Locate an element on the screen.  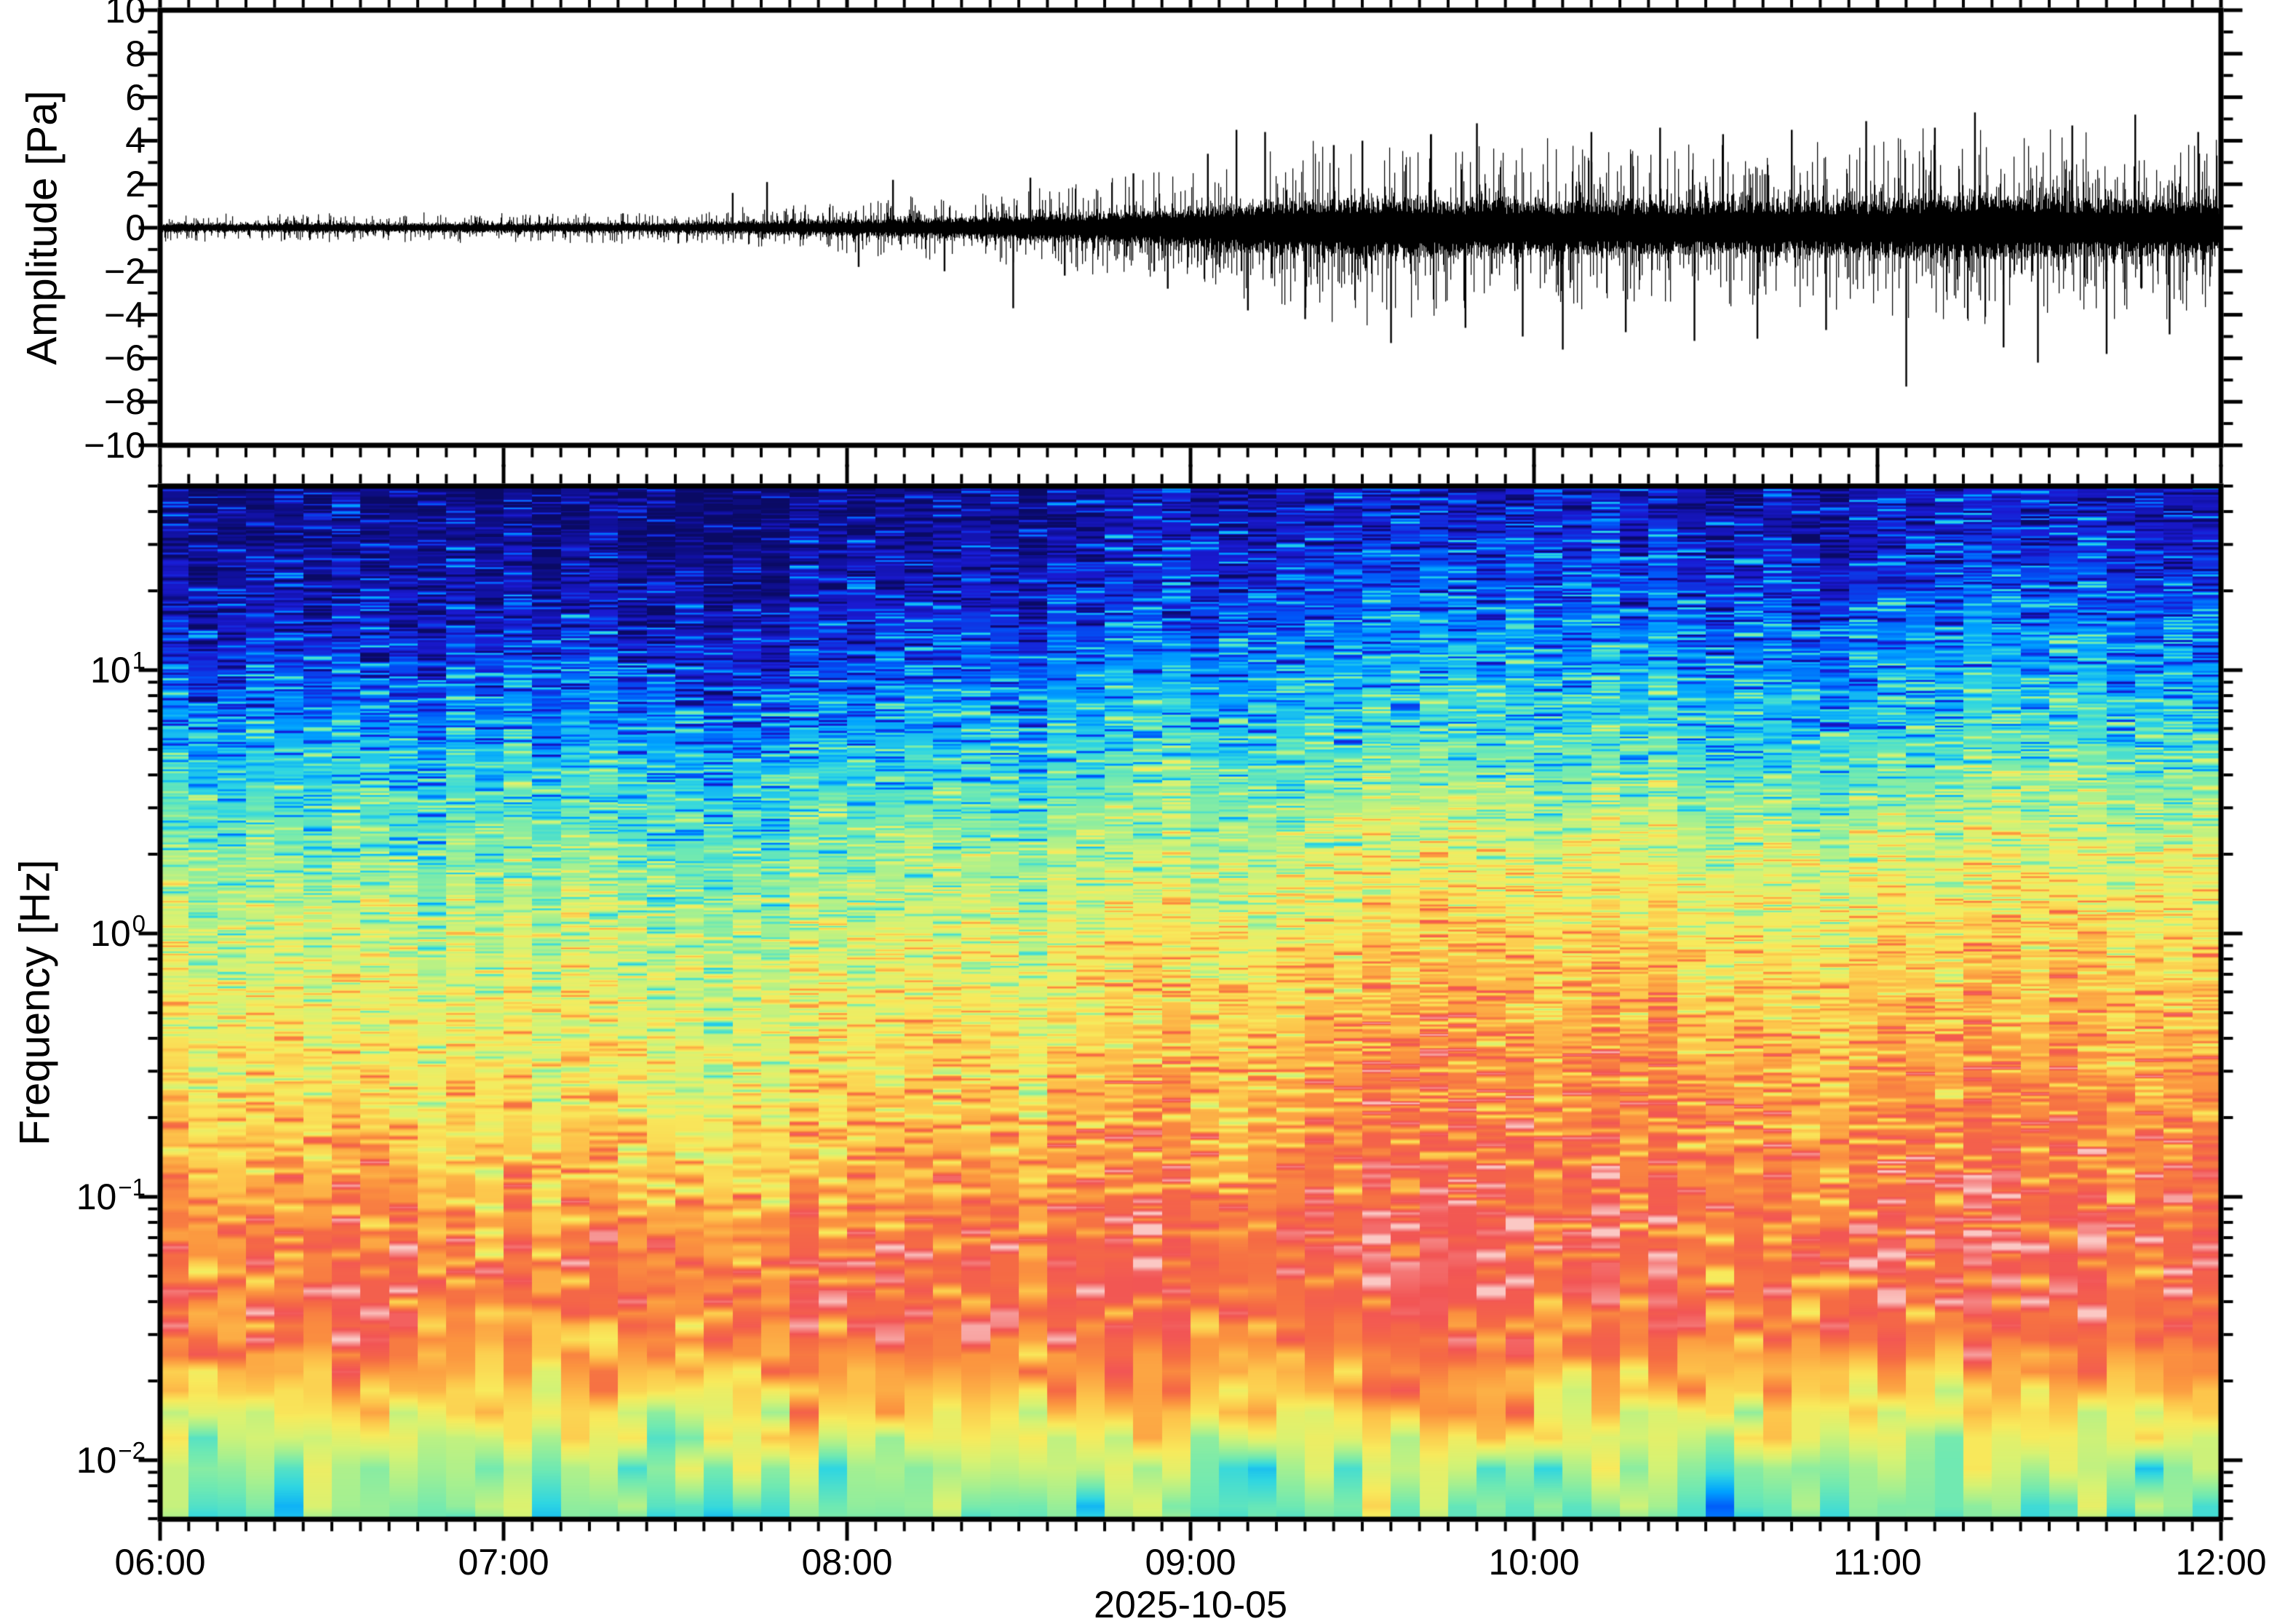
time-tick-label: 10:00 is located at coordinates (1534, 1562).